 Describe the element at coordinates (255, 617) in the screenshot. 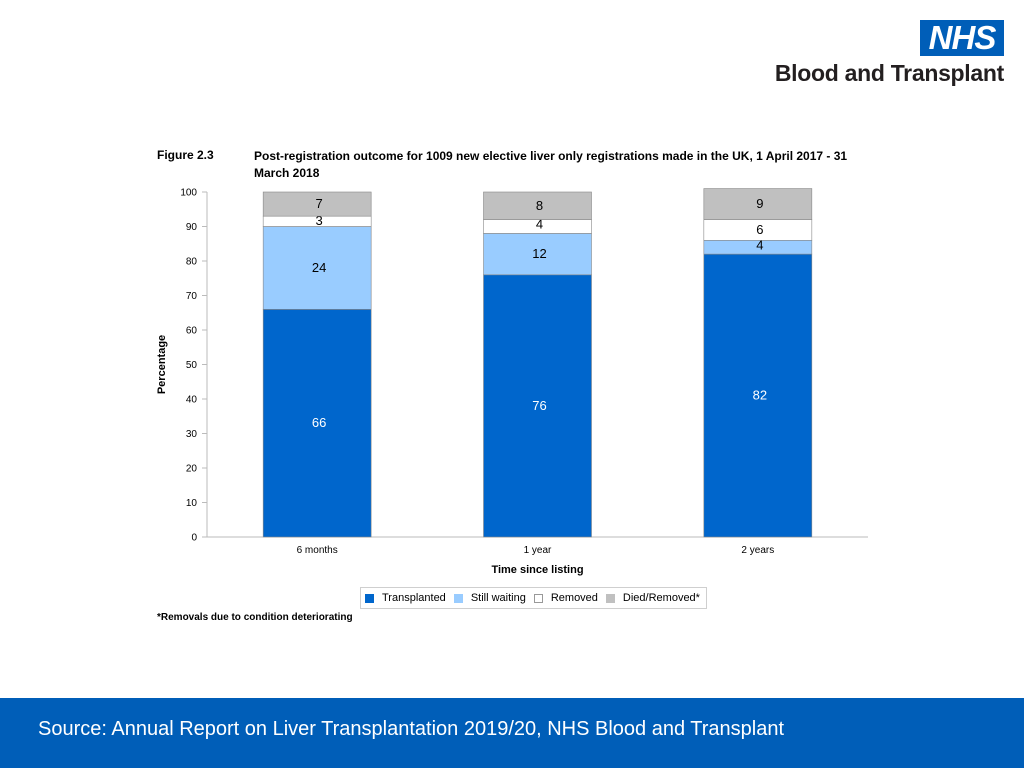

I see `footnote: *Removals due to condition deteriorating` at that location.